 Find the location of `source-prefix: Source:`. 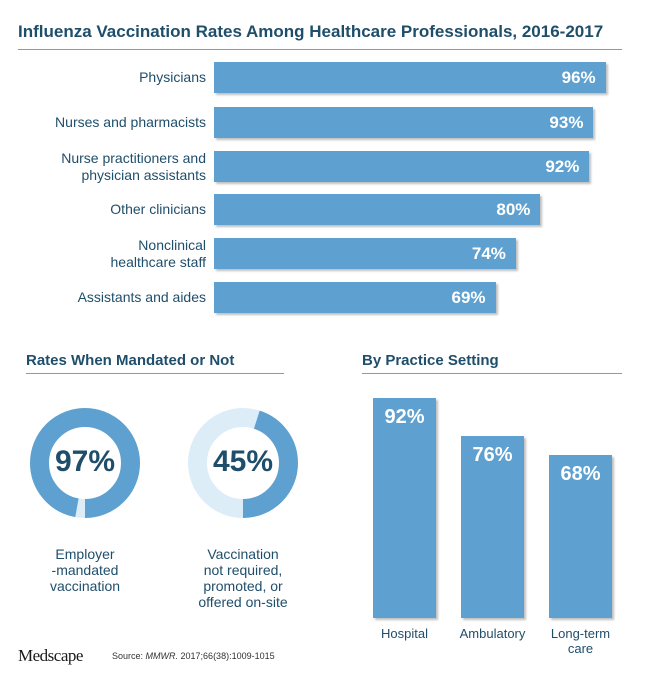

source-prefix: Source: is located at coordinates (129, 656).